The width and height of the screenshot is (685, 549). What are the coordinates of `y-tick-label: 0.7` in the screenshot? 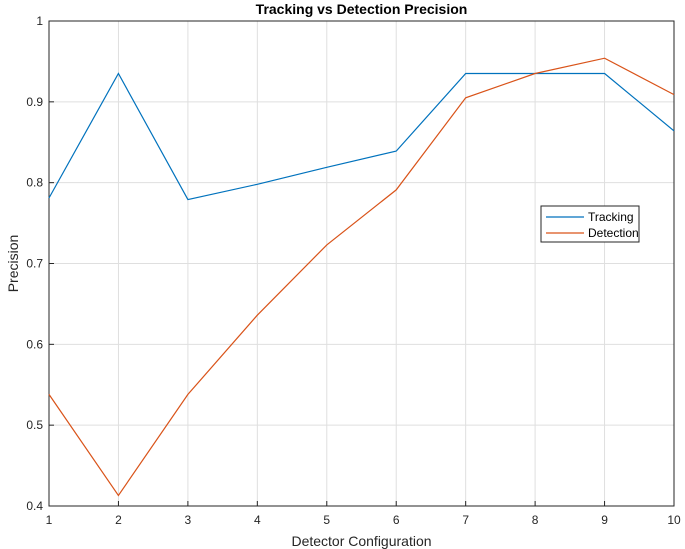 It's located at (34, 264).